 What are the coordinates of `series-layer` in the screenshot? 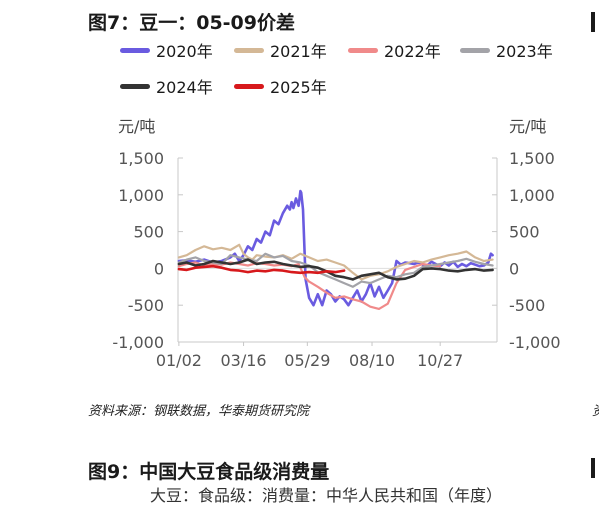 It's located at (335, 249).